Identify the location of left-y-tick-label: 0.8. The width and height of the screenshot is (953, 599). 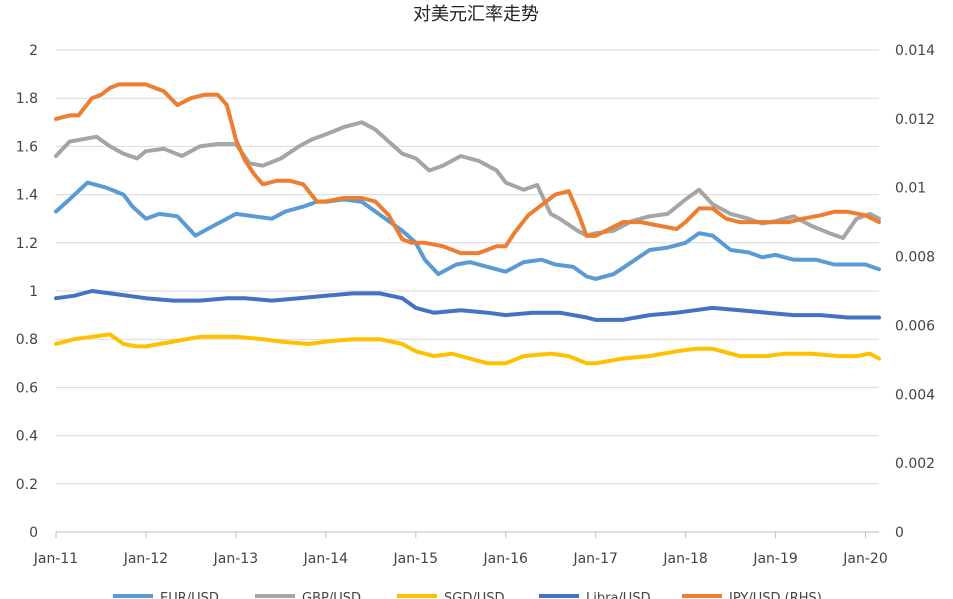
(27, 340).